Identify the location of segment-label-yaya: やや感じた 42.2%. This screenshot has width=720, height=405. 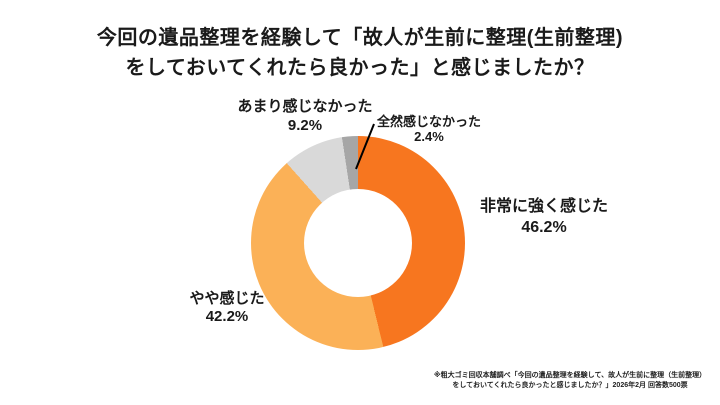
(227, 308).